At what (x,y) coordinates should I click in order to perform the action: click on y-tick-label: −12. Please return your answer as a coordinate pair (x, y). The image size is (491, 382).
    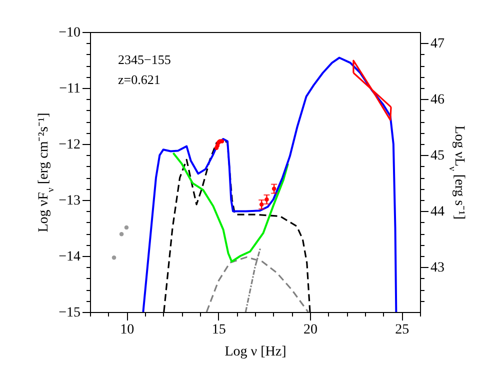
    Looking at the image, I should click on (69, 145).